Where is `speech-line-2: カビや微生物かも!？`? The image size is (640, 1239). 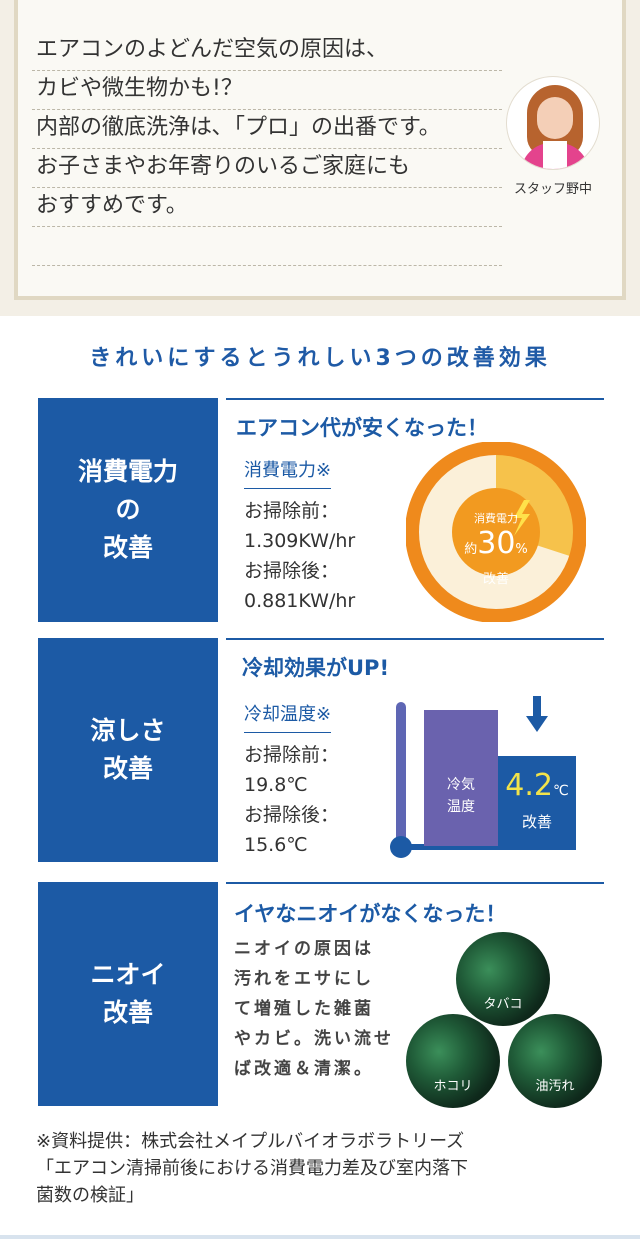 speech-line-2: カビや微生物かも!？ is located at coordinates (267, 90).